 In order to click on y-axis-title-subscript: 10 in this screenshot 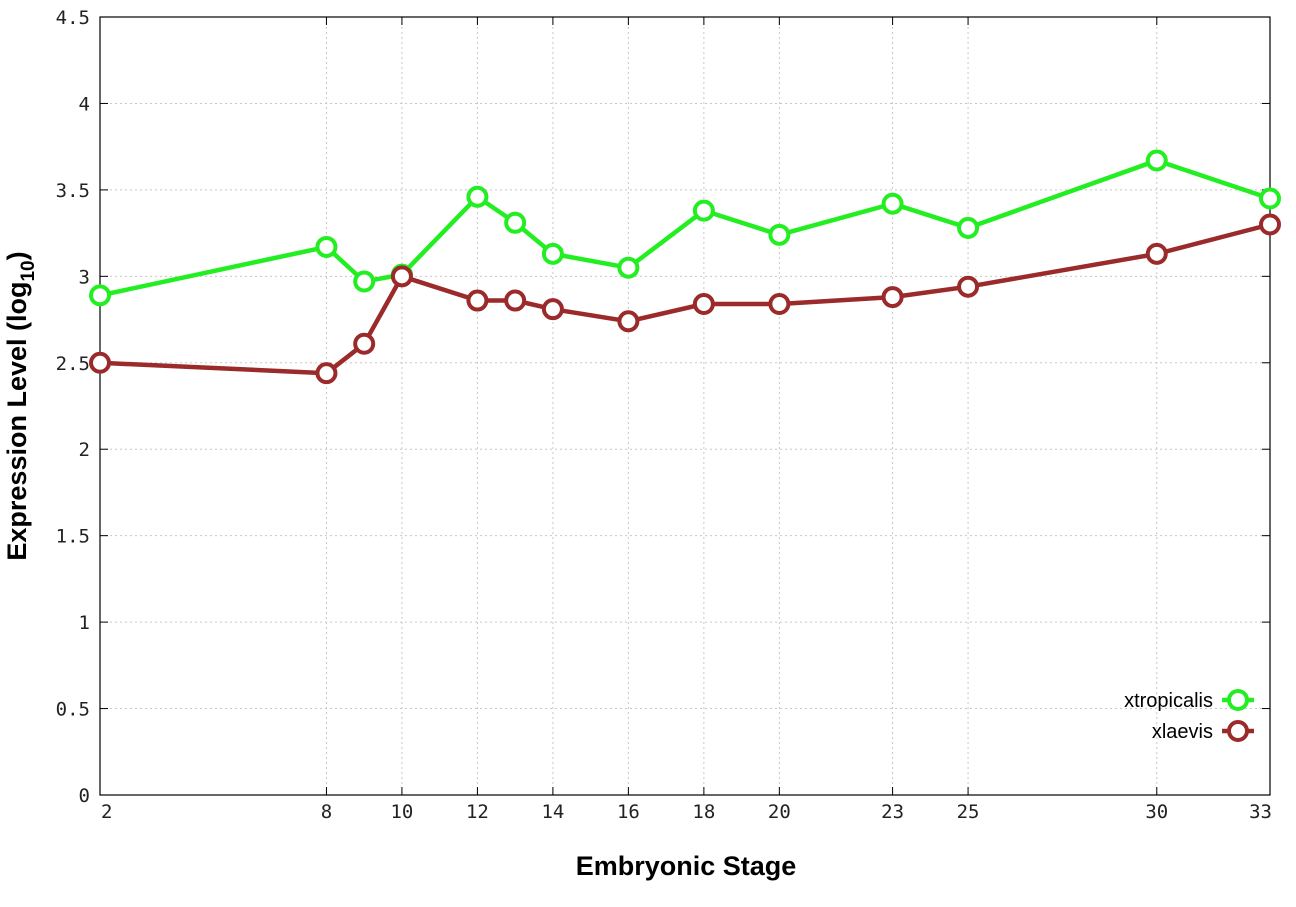, I will do `click(28, 270)`.